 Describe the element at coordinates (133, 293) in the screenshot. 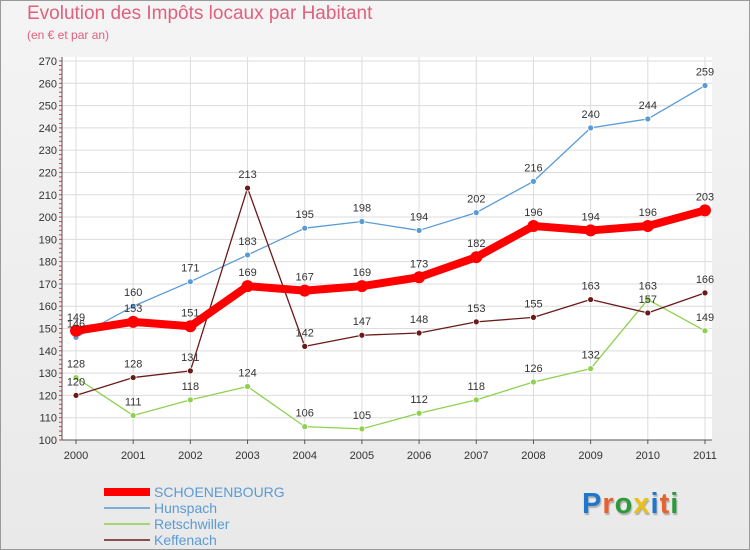

I see `data-label: 160` at that location.